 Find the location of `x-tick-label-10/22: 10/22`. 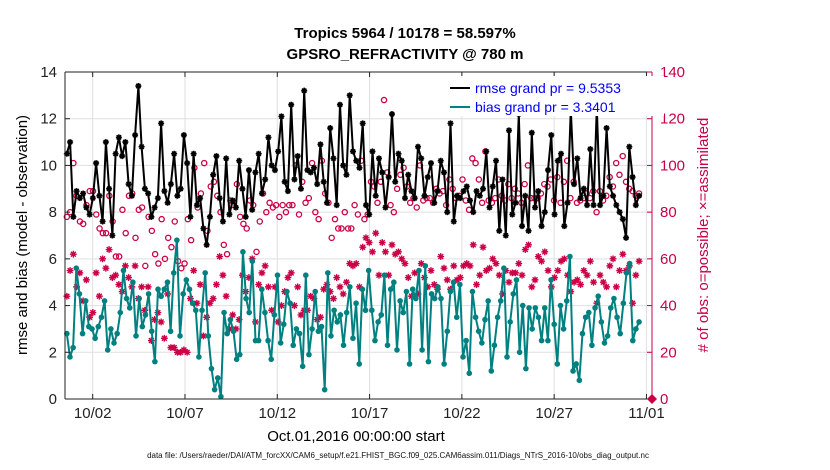

x-tick-label-10/22: 10/22 is located at coordinates (462, 413).